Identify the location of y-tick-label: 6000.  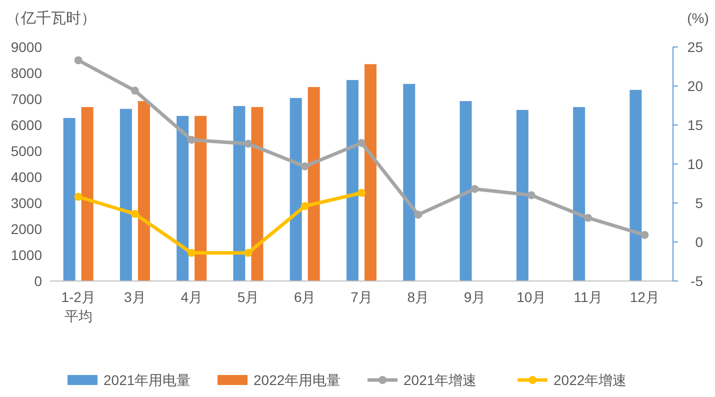
(26, 124).